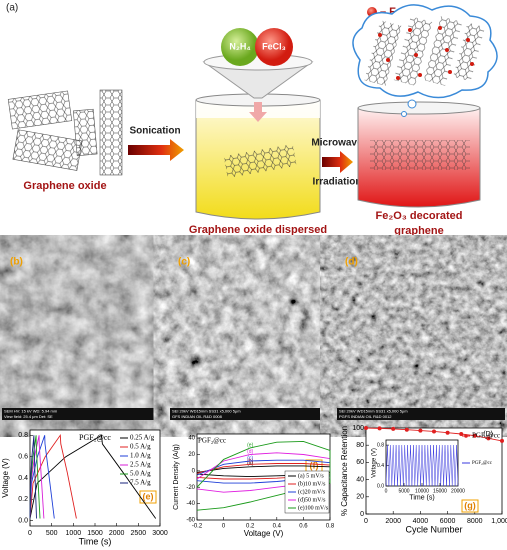 The width and height of the screenshot is (507, 550). What do you see at coordinates (31, 411) in the screenshot?
I see `sem-info: SEM HV: 15 kV WD: 5.94 mm` at bounding box center [31, 411].